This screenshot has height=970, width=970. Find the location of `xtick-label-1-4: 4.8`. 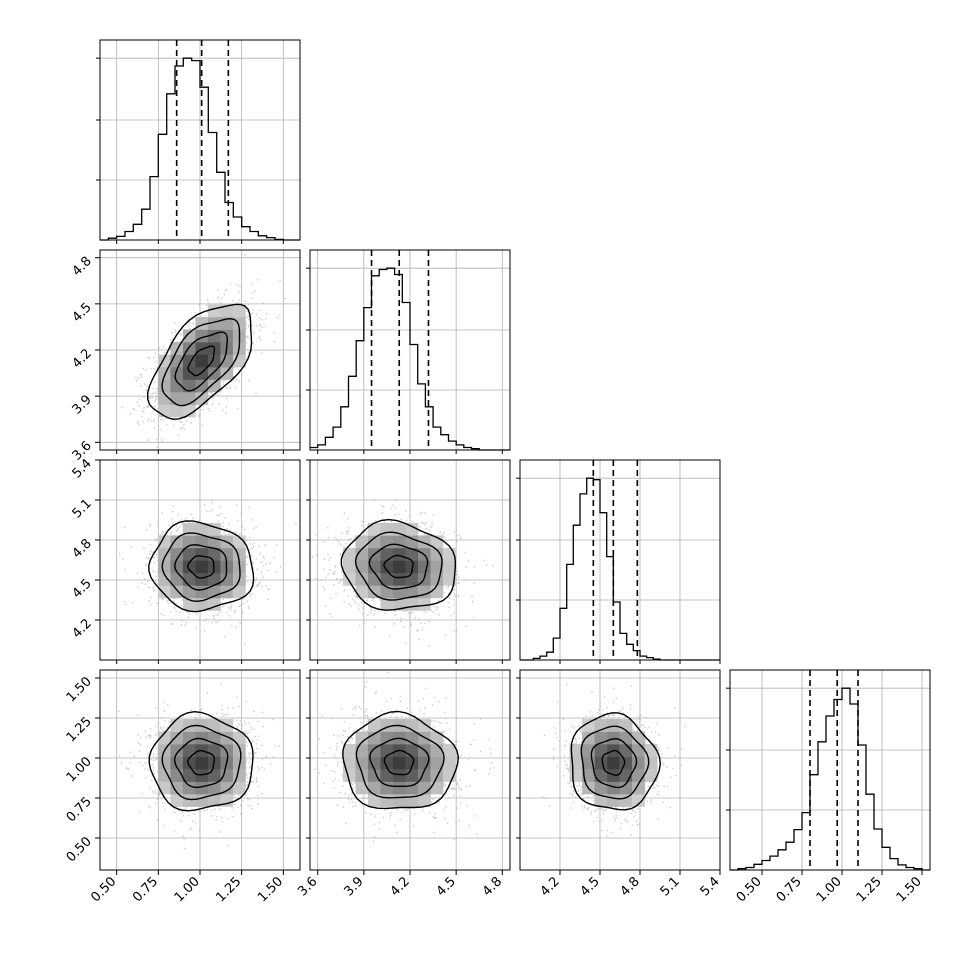

xtick-label-1-4: 4.8 is located at coordinates (492, 886).